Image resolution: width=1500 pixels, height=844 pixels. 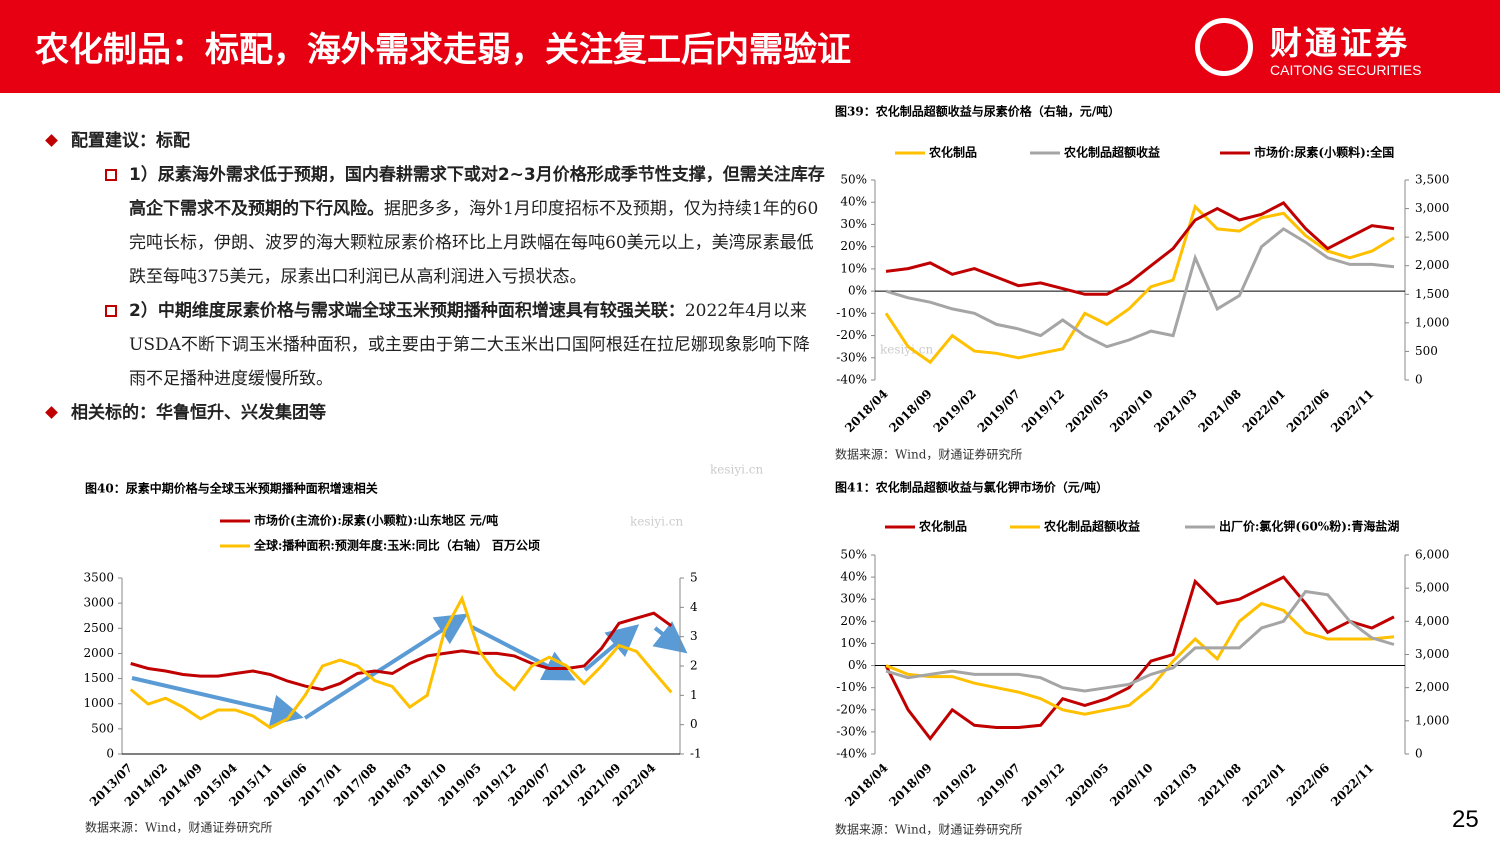 What do you see at coordinates (955, 411) in the screenshot?
I see `x-tick-label: 2019/02` at bounding box center [955, 411].